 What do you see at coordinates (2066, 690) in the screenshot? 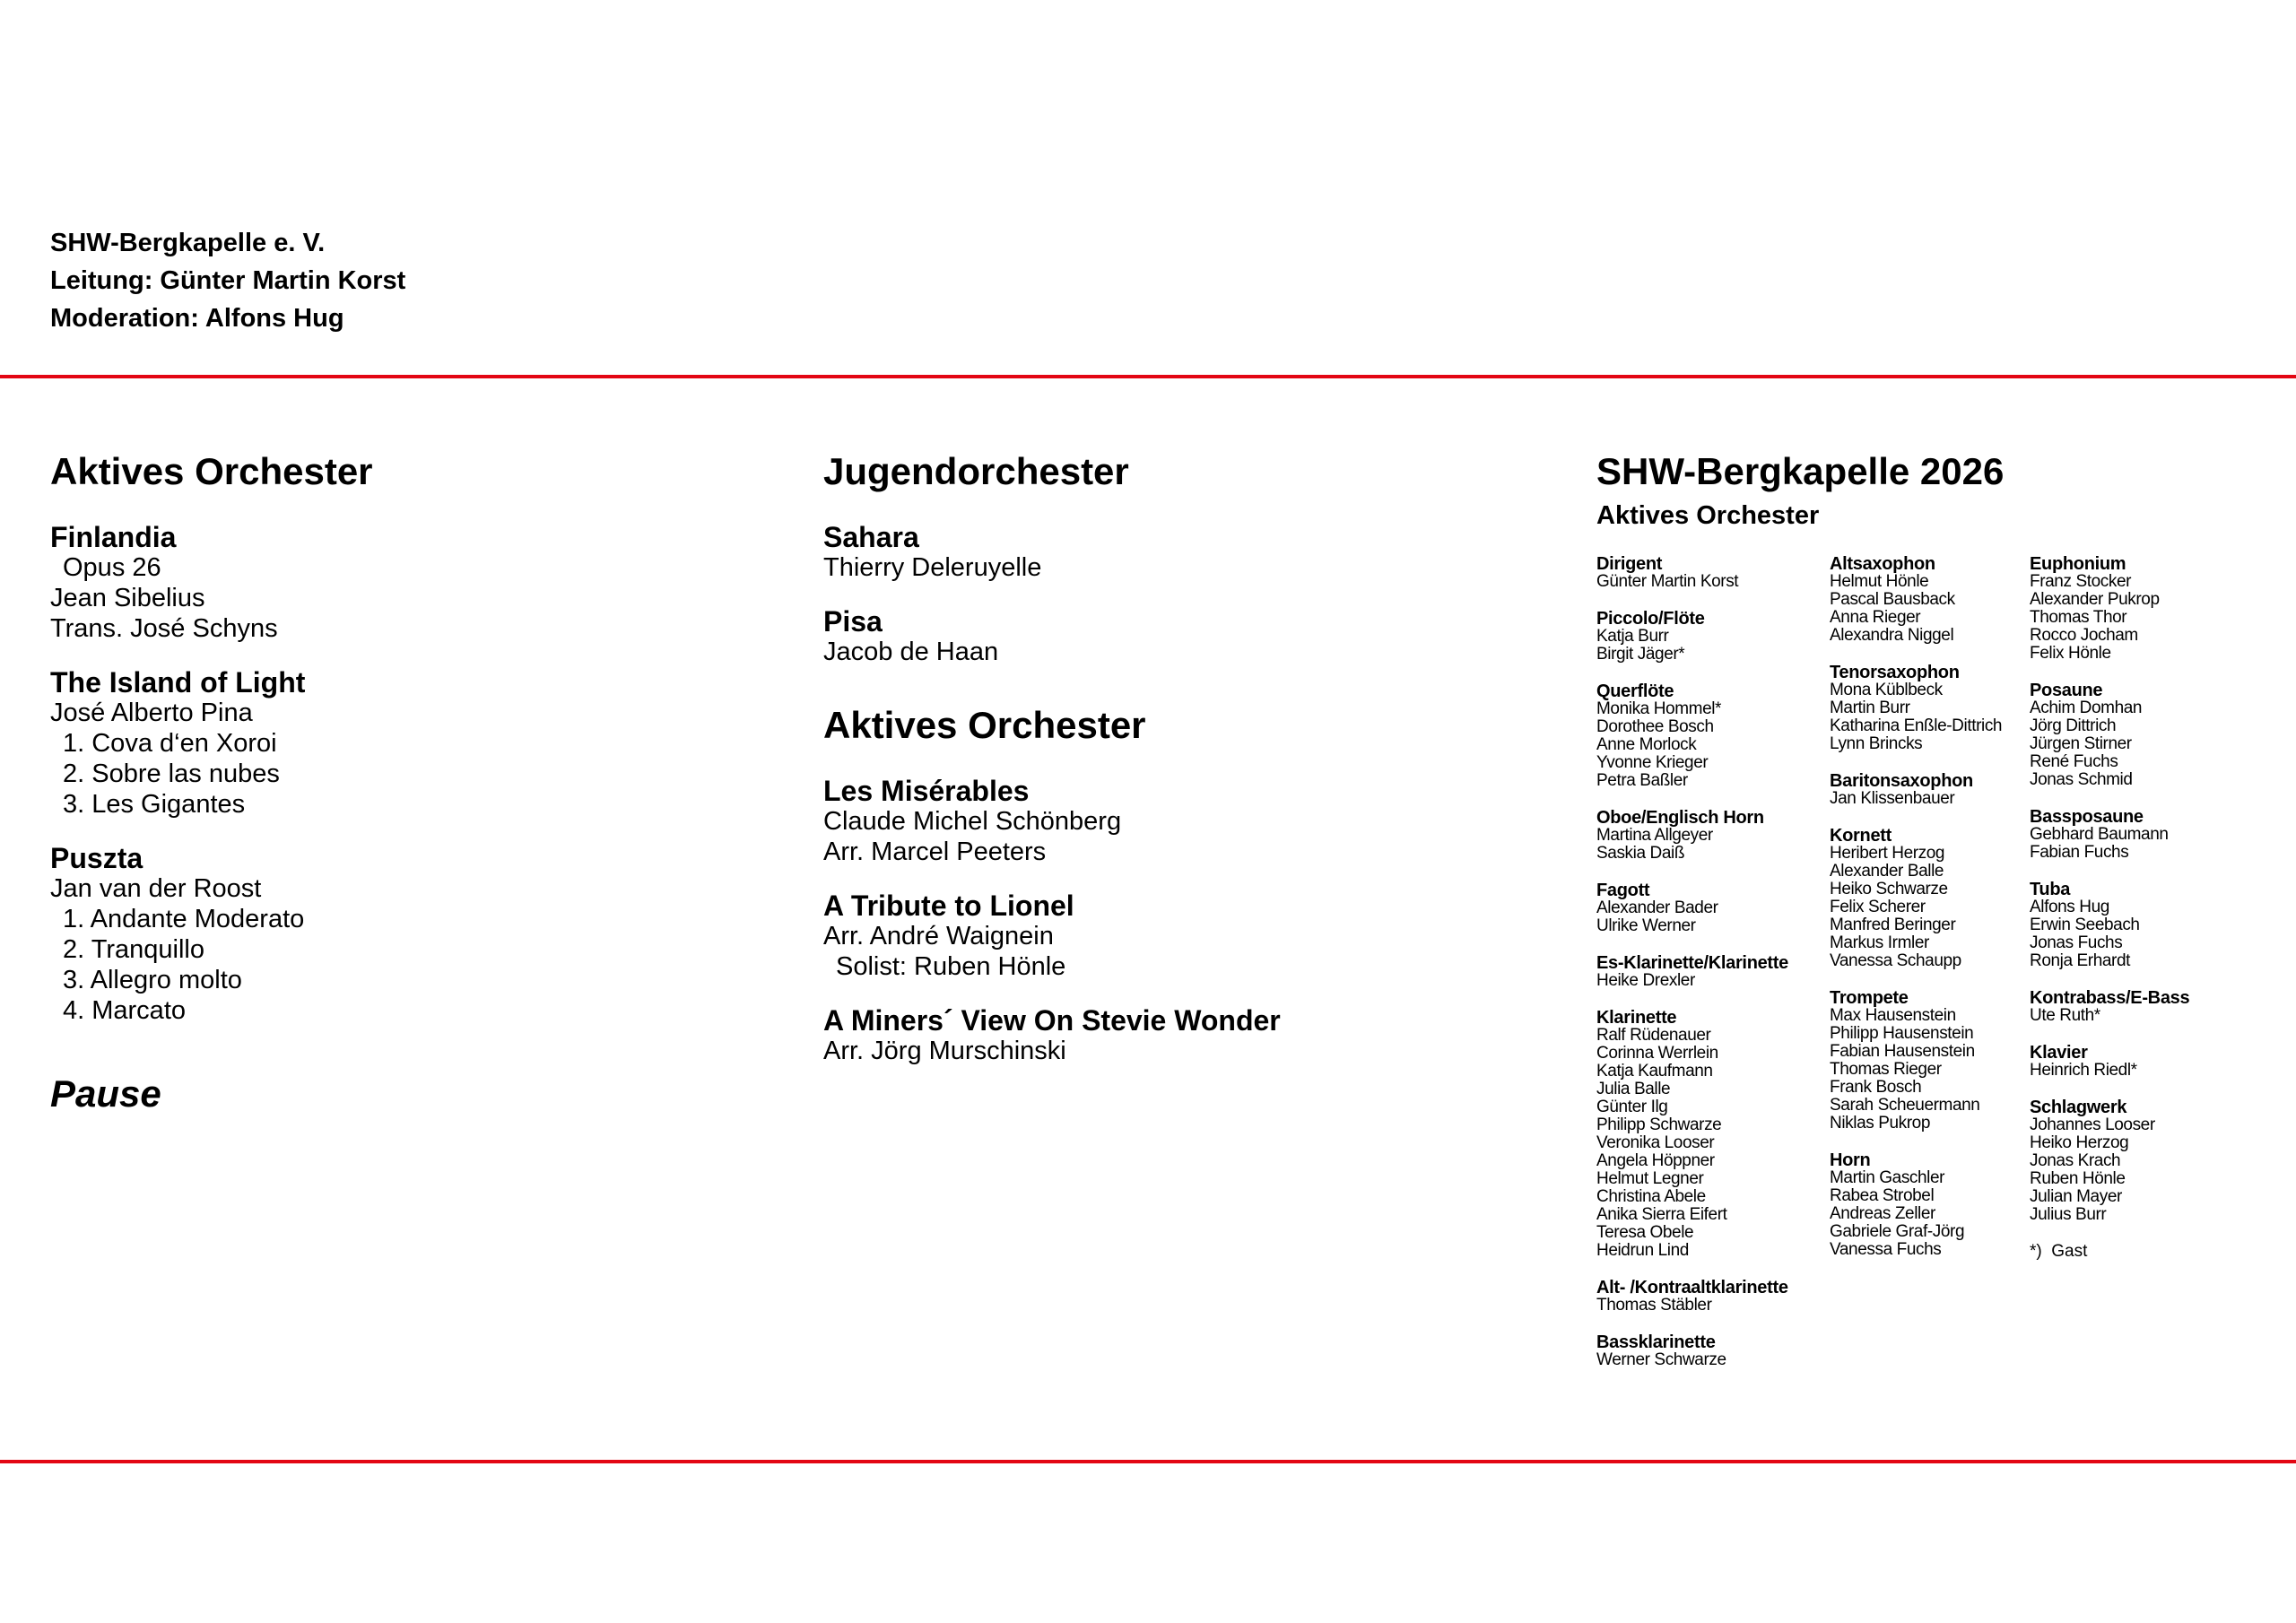
I see `instrument-name: Posaune` at bounding box center [2066, 690].